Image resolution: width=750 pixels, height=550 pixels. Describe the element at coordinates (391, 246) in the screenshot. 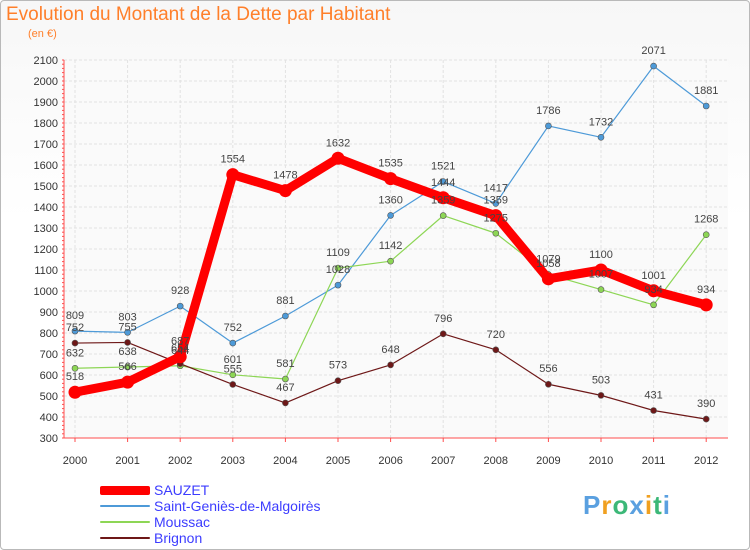

I see `data-label: 1142` at that location.